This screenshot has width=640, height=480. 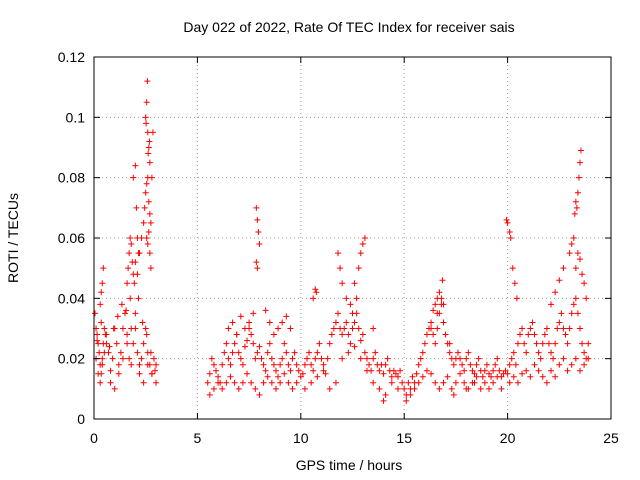 What do you see at coordinates (611, 438) in the screenshot?
I see `x-tick-label: 25` at bounding box center [611, 438].